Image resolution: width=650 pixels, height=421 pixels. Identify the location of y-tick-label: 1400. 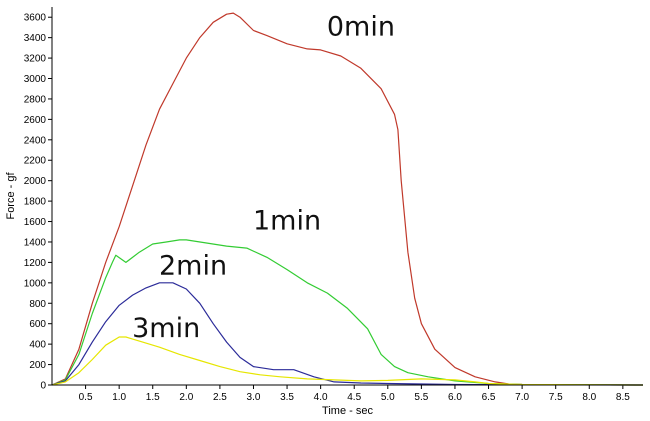
(35, 242).